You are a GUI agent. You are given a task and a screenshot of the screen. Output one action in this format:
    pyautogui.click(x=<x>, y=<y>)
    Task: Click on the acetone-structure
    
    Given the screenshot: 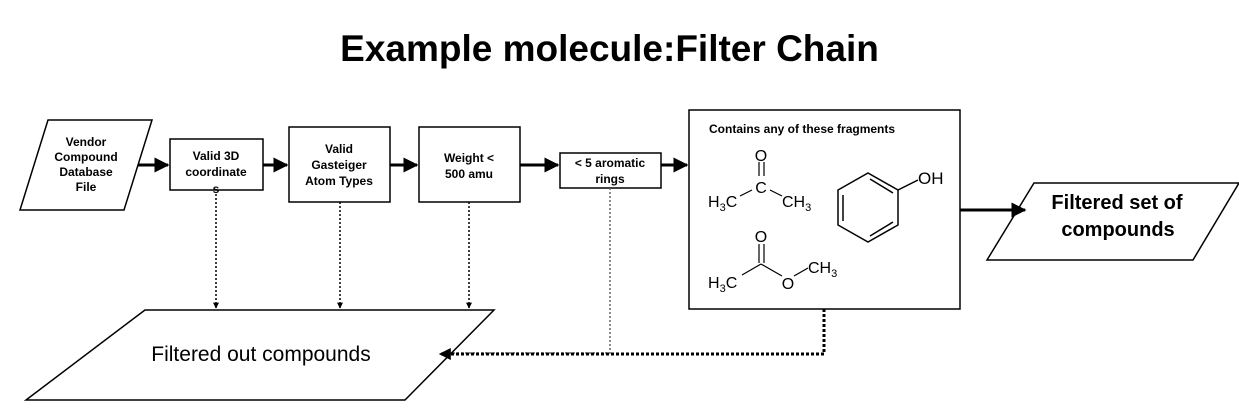 What is the action you would take?
    pyautogui.click(x=761, y=179)
    